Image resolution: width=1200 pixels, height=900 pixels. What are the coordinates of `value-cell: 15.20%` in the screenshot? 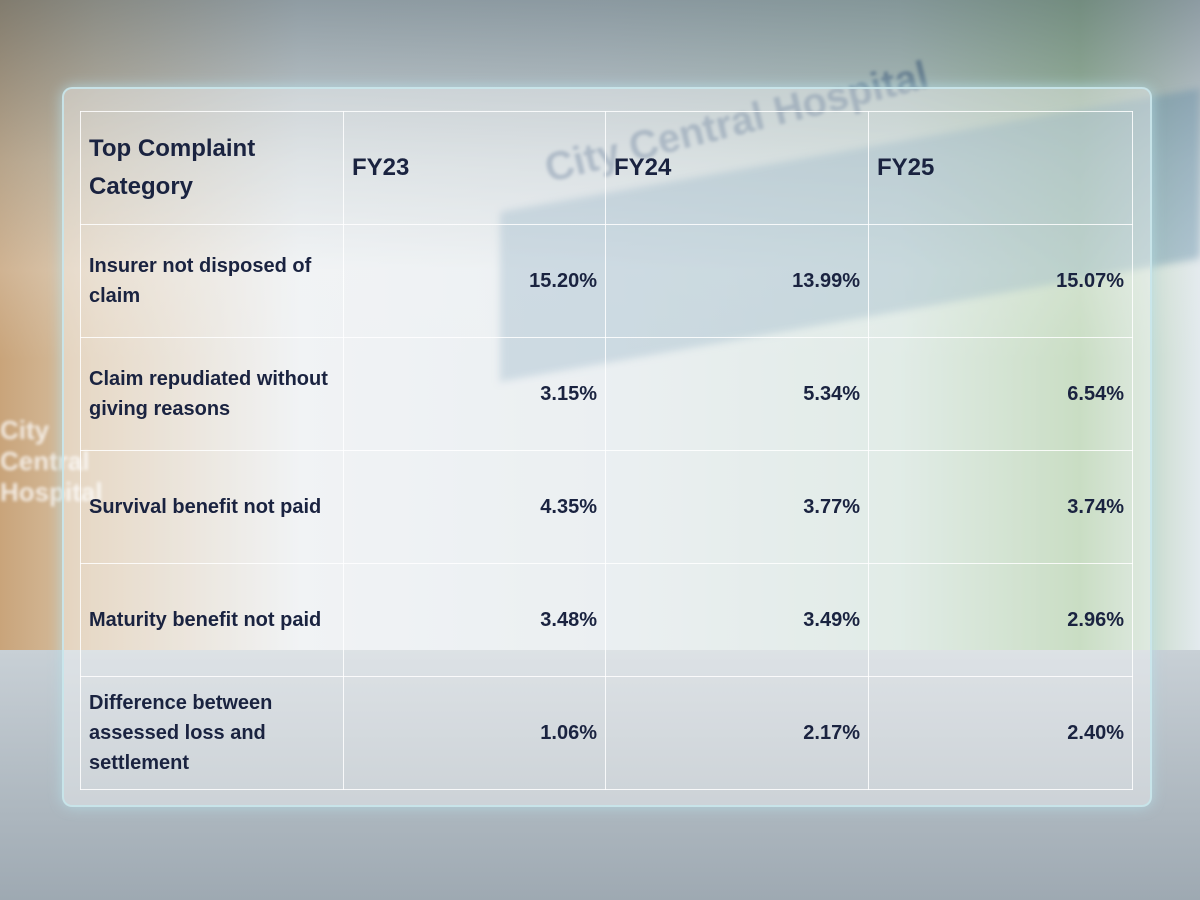 It's located at (474, 281).